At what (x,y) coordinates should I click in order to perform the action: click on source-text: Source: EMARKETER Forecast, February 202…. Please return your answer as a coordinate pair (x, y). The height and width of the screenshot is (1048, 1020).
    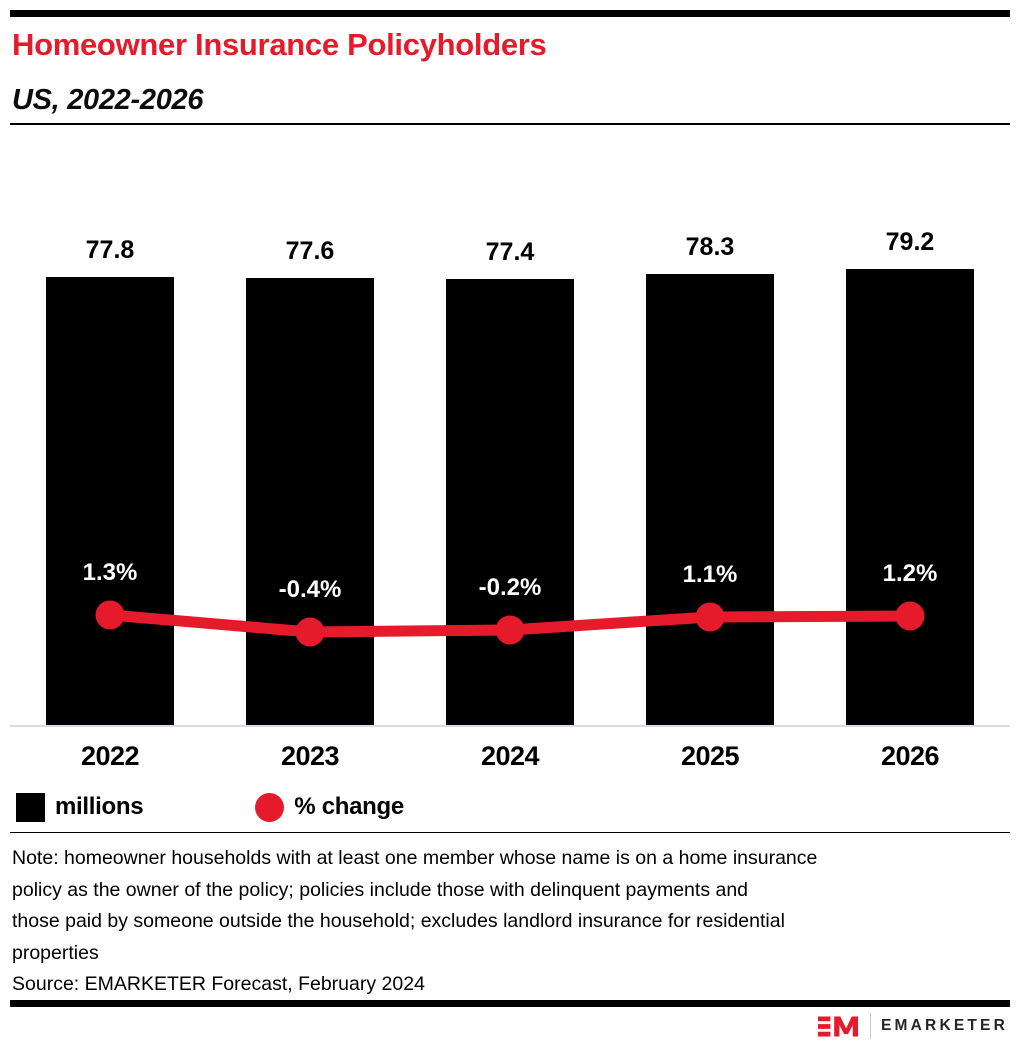
    Looking at the image, I should click on (218, 984).